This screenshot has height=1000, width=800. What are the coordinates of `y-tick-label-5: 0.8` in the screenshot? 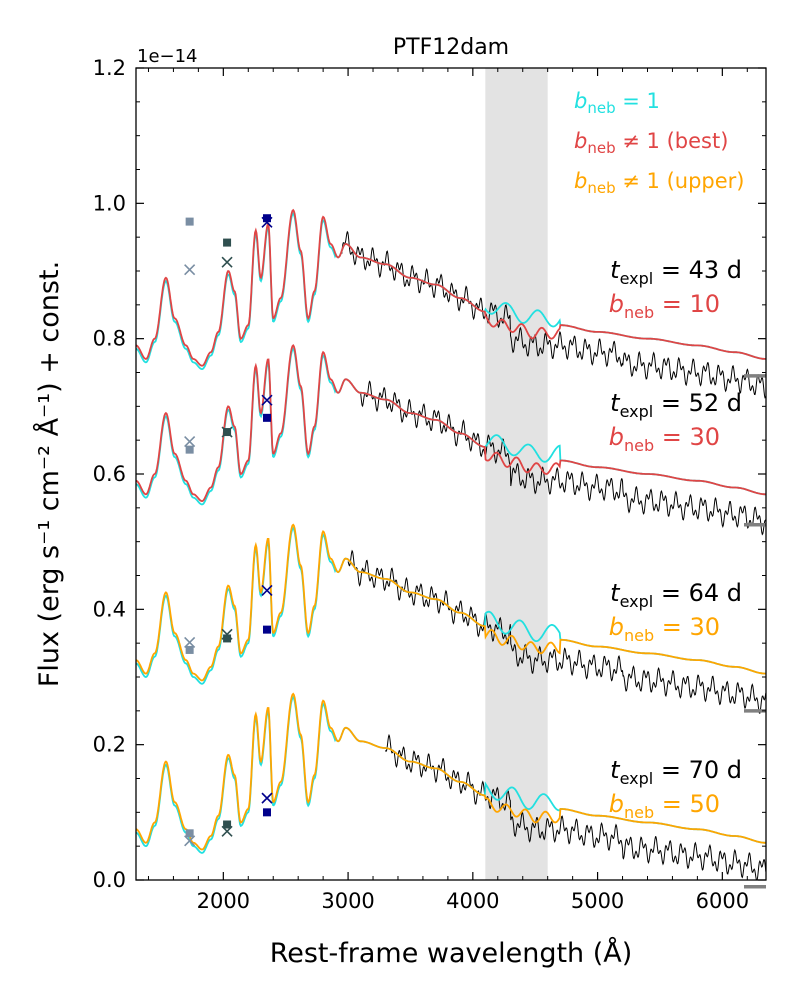 It's located at (109, 339).